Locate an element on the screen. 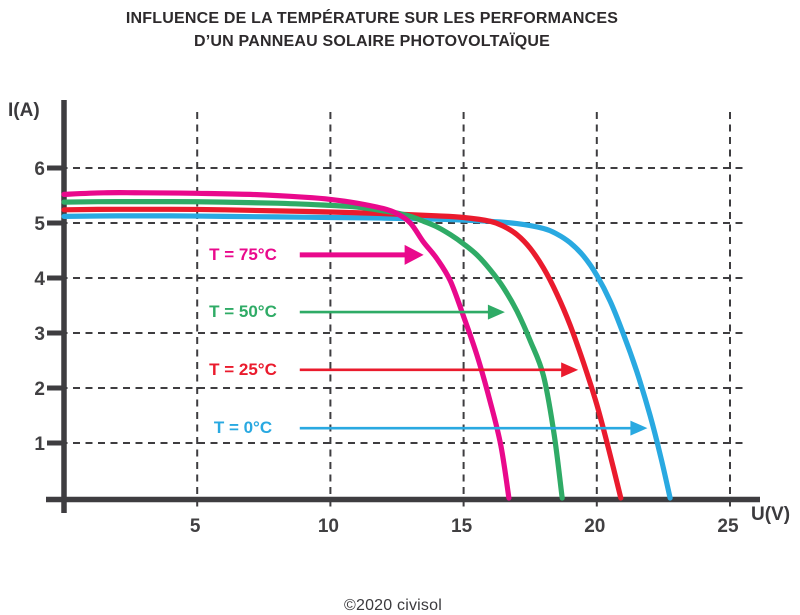 This screenshot has width=800, height=615. x-tick-label: 20 is located at coordinates (594, 526).